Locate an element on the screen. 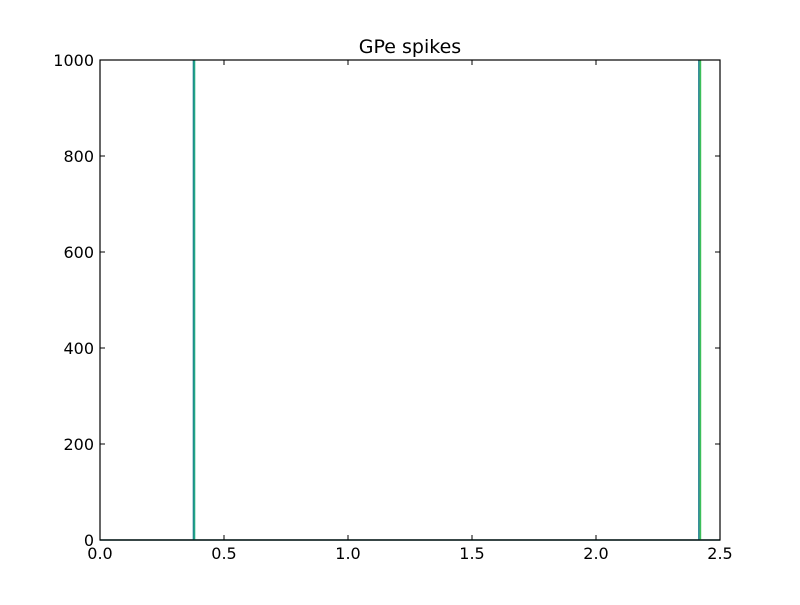 This screenshot has width=800, height=605. x-tick-label: 0.5 is located at coordinates (223, 553).